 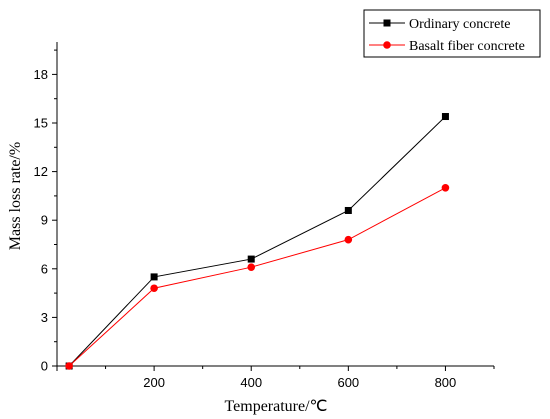 What do you see at coordinates (446, 382) in the screenshot?
I see `x-tick-label: 800` at bounding box center [446, 382].